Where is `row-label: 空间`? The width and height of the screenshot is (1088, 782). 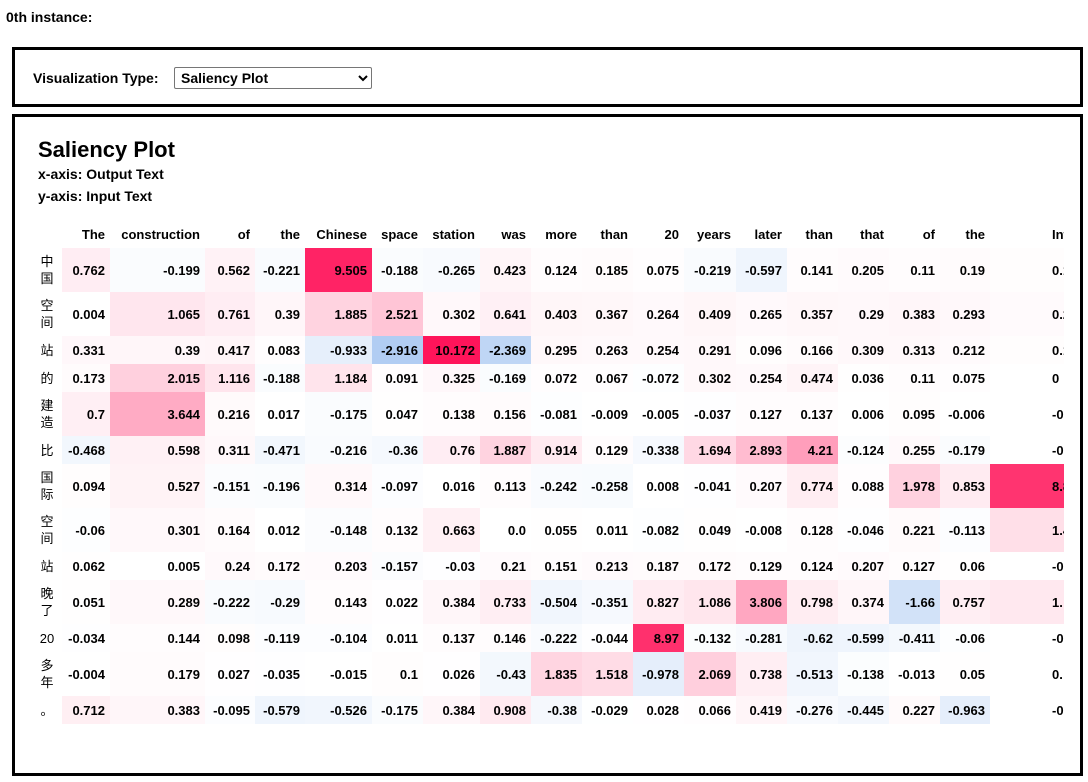
row-label: 空间 is located at coordinates (47, 530).